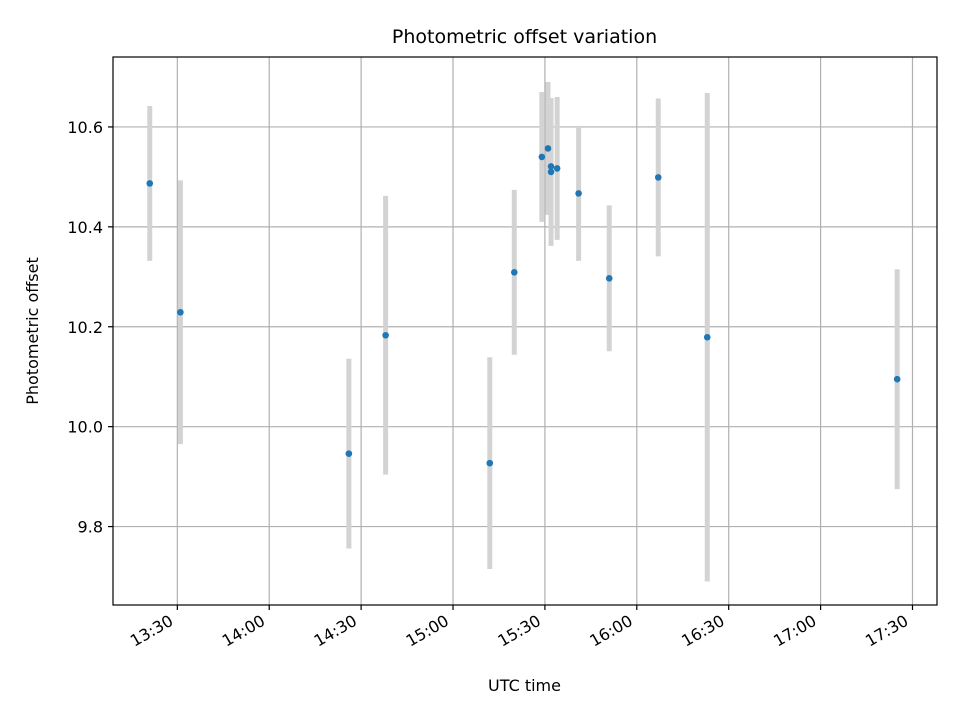  Describe the element at coordinates (335, 631) in the screenshot. I see `x-tick-label: 14:30` at that location.